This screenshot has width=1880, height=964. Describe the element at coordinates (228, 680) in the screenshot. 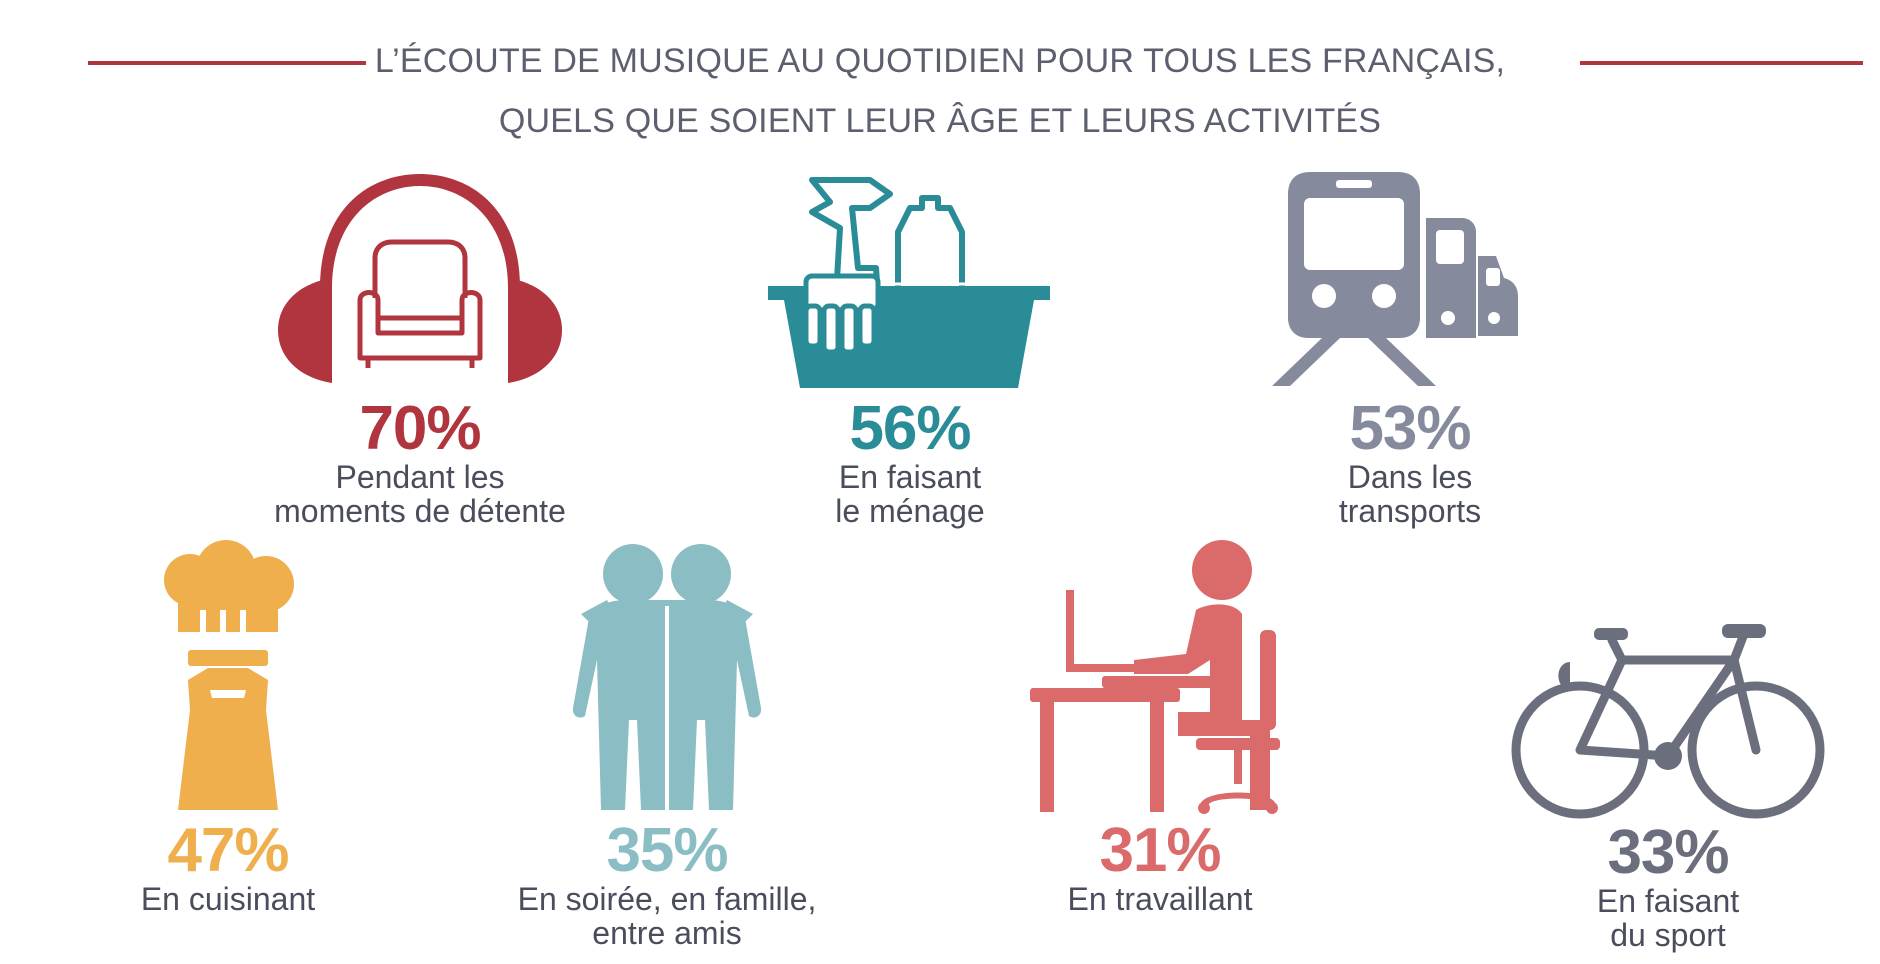

I see `chef-icon` at that location.